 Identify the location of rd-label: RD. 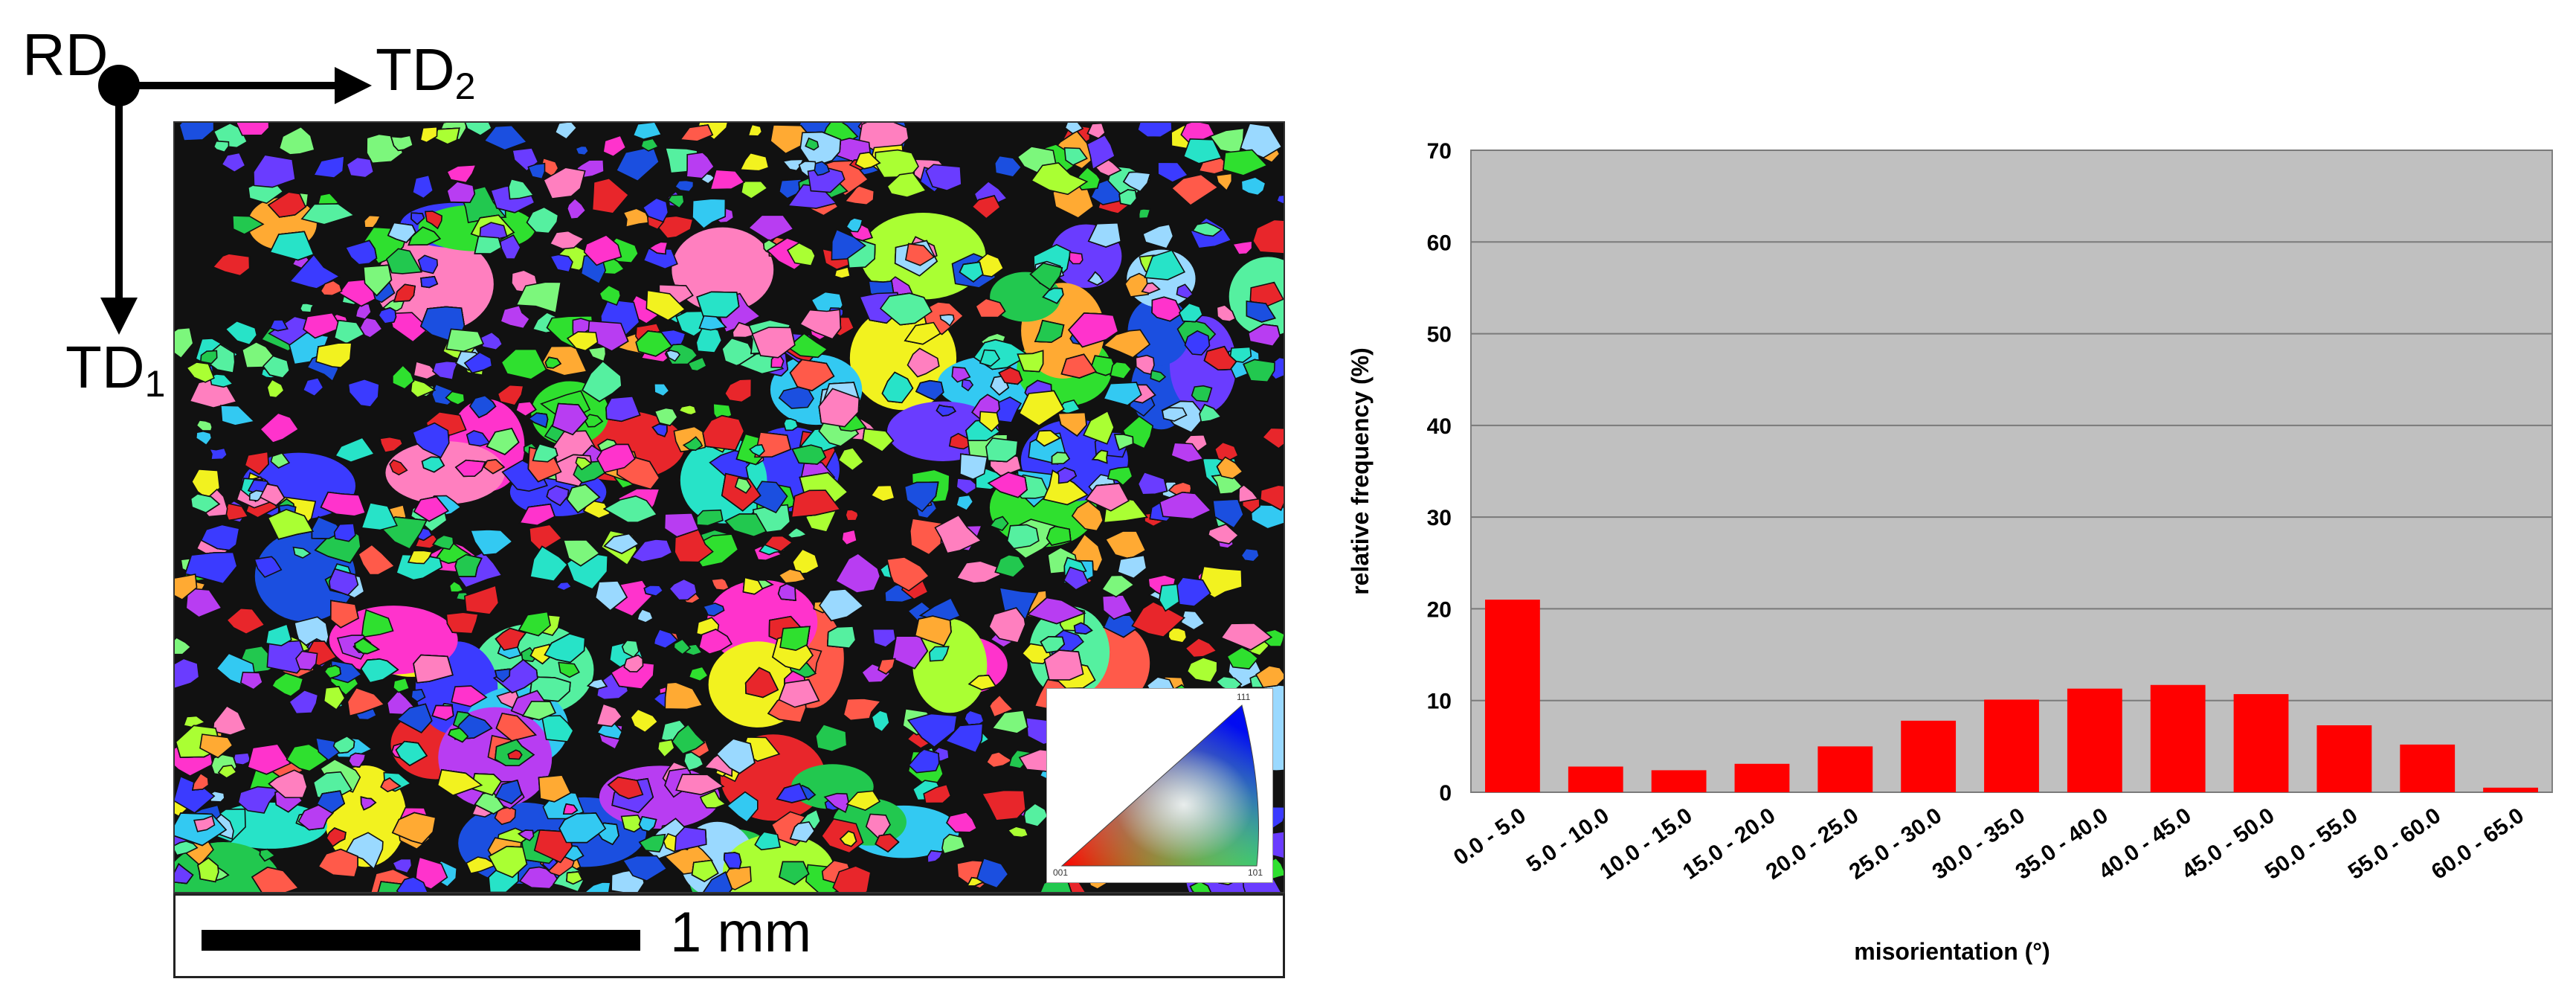
(65, 55).